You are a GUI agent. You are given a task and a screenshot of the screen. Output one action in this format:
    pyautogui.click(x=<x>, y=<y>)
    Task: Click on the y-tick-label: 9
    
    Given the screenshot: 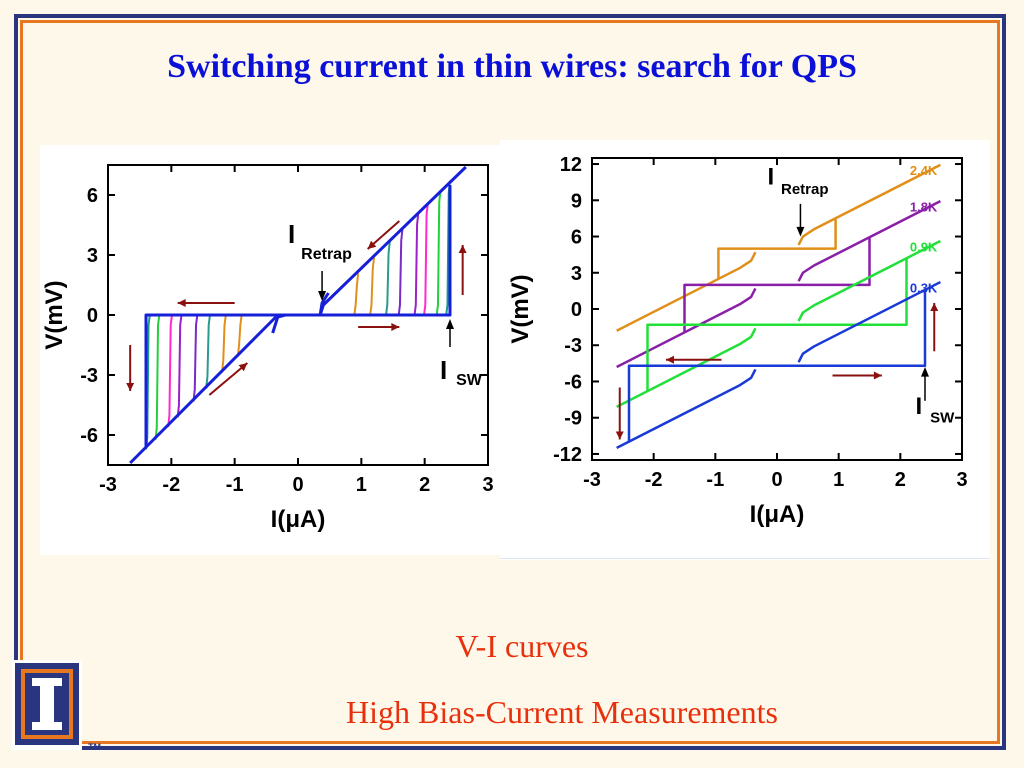 What is the action you would take?
    pyautogui.click(x=576, y=201)
    